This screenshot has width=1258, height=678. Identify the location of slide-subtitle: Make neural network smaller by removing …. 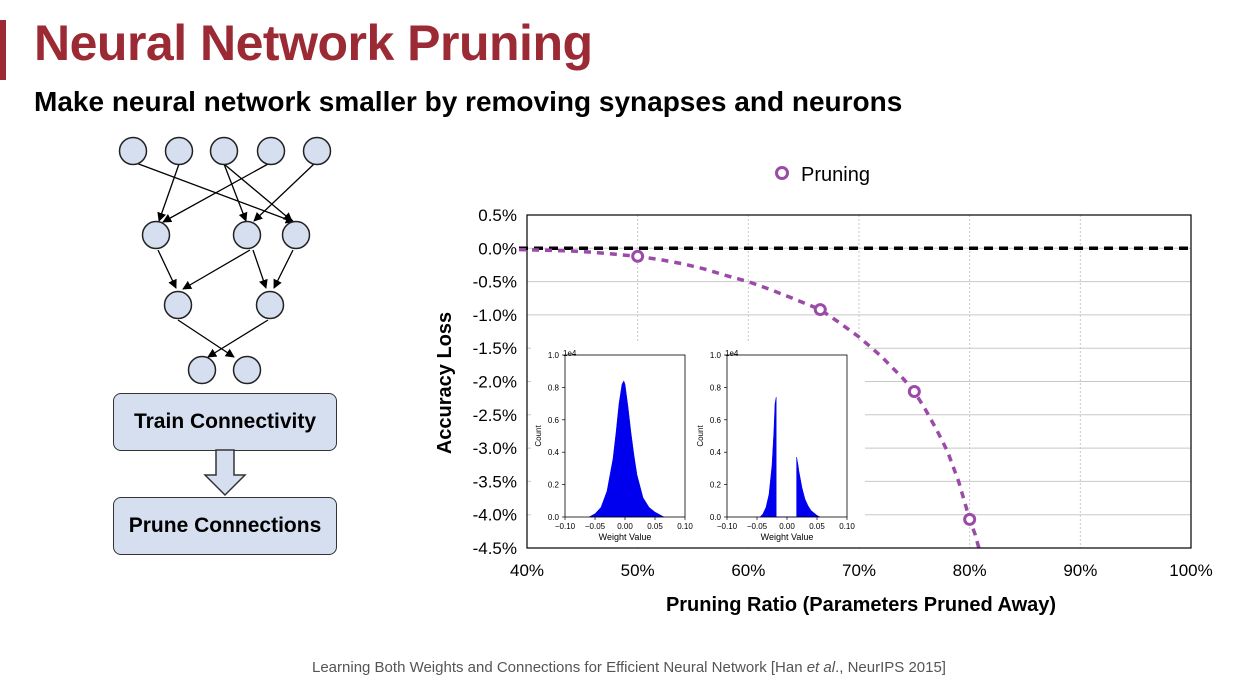
(468, 101).